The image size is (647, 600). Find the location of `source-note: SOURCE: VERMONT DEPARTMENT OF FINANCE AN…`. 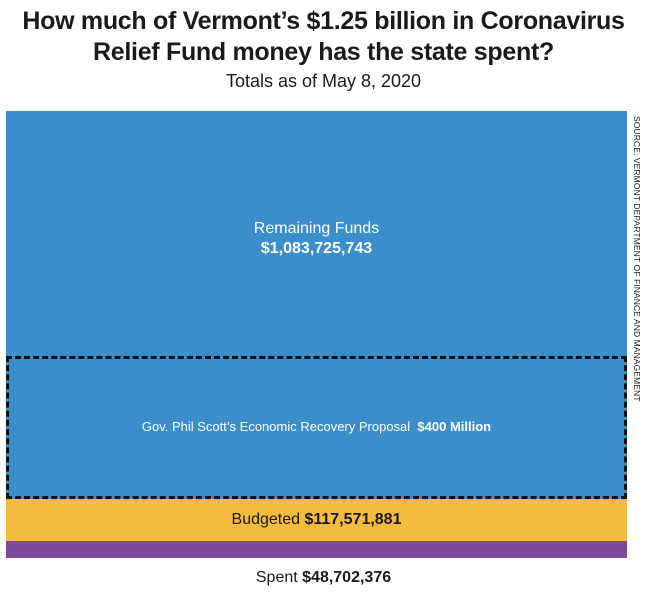

source-note: SOURCE: VERMONT DEPARTMENT OF FINANCE AN… is located at coordinates (637, 259).